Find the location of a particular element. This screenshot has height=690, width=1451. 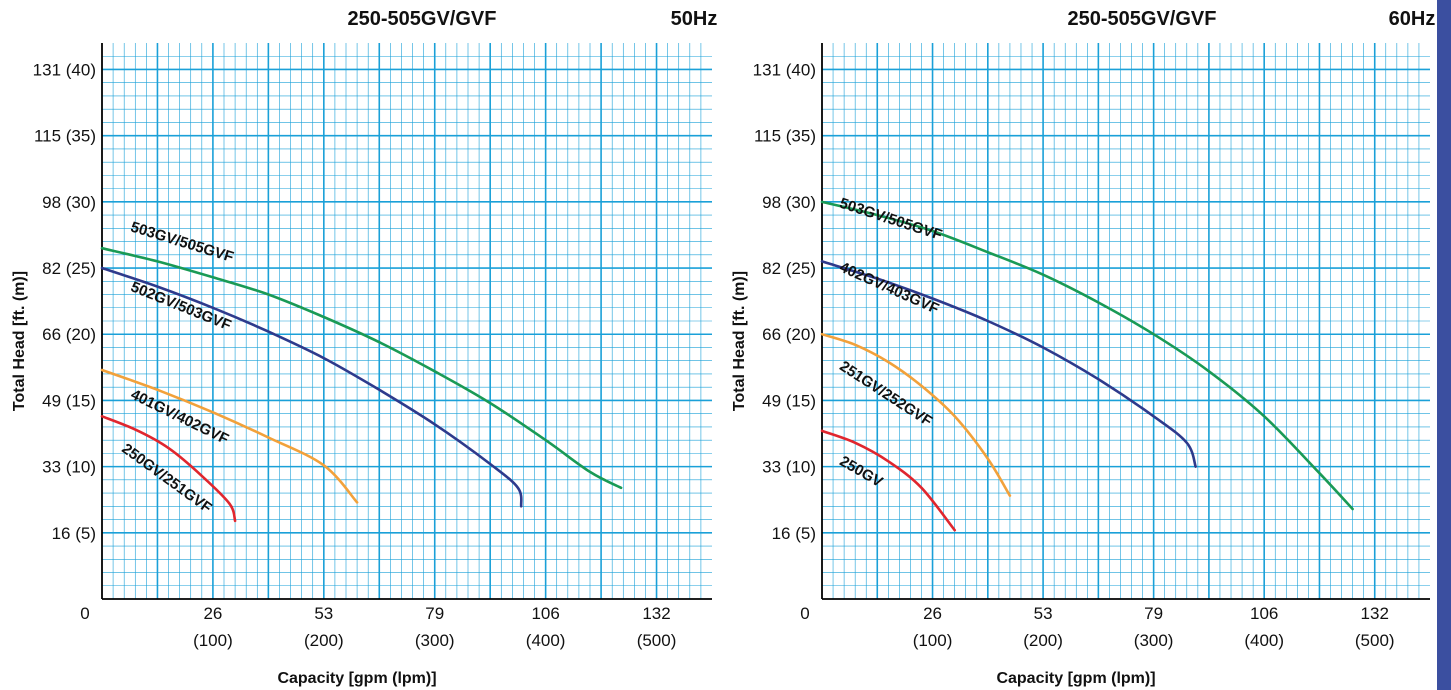

series-line-503gv-505gvf is located at coordinates (361, 368).